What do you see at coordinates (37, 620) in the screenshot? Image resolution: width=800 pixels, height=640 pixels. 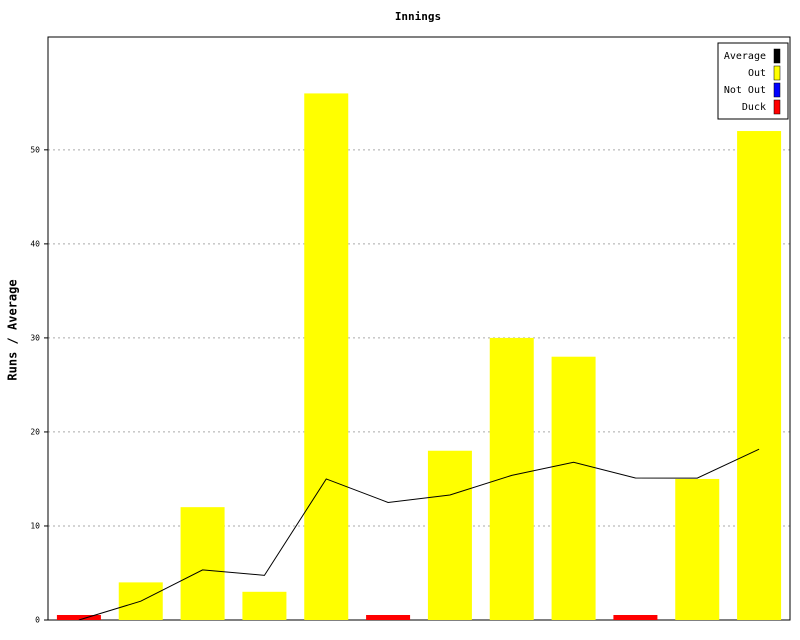 I see `y-tick-label: 0` at bounding box center [37, 620].